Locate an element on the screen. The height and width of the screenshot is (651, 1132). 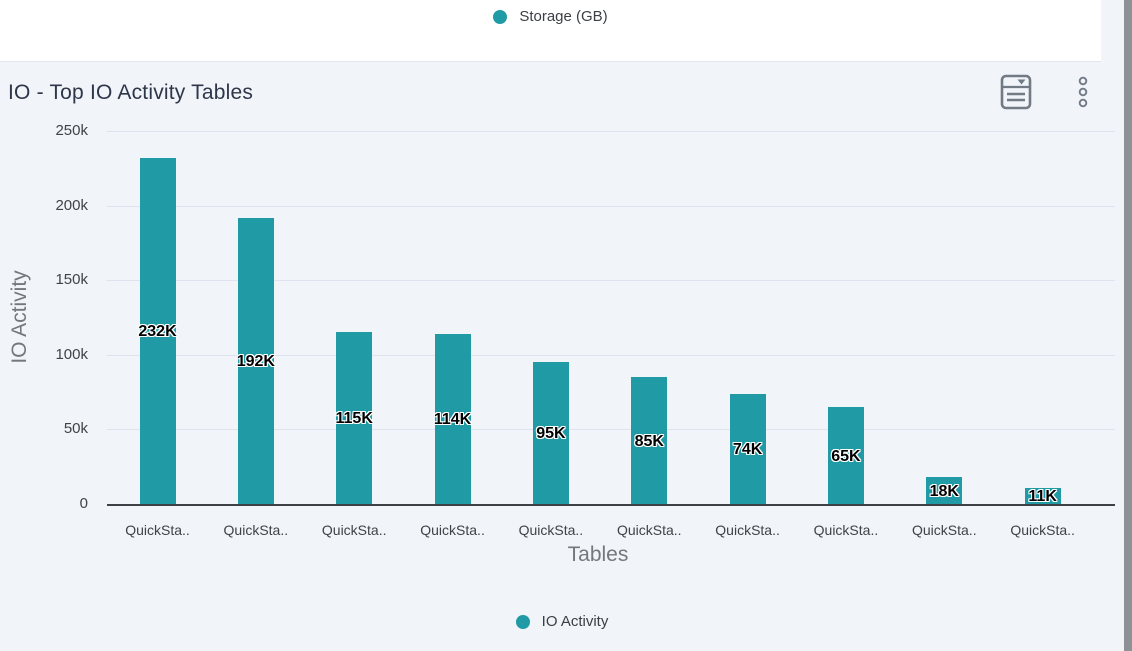
table-view-icon is located at coordinates (1016, 93).